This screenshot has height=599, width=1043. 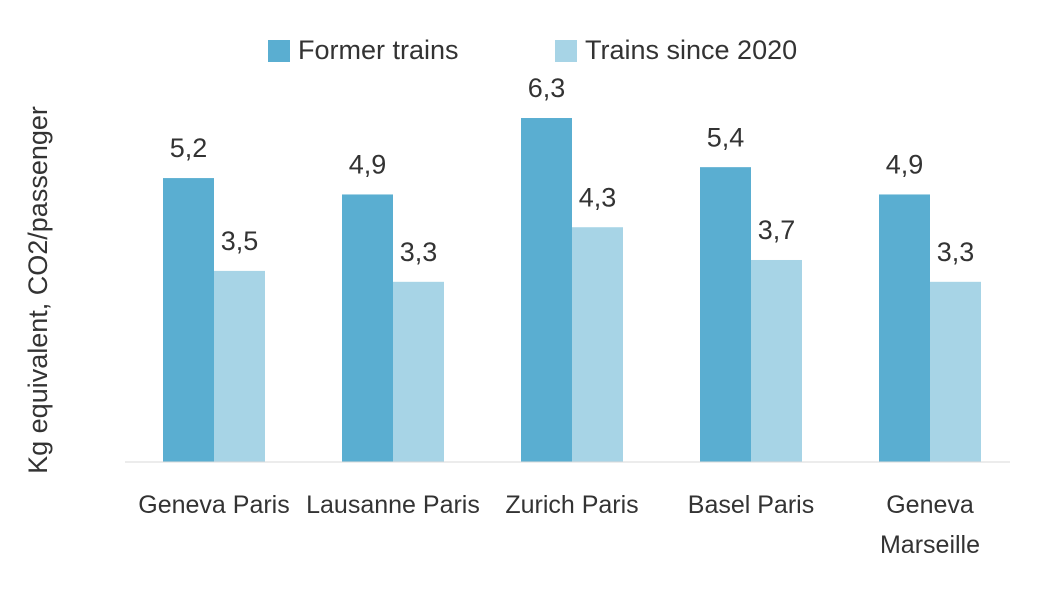 What do you see at coordinates (572, 505) in the screenshot?
I see `x-tick-label: Zurich Paris` at bounding box center [572, 505].